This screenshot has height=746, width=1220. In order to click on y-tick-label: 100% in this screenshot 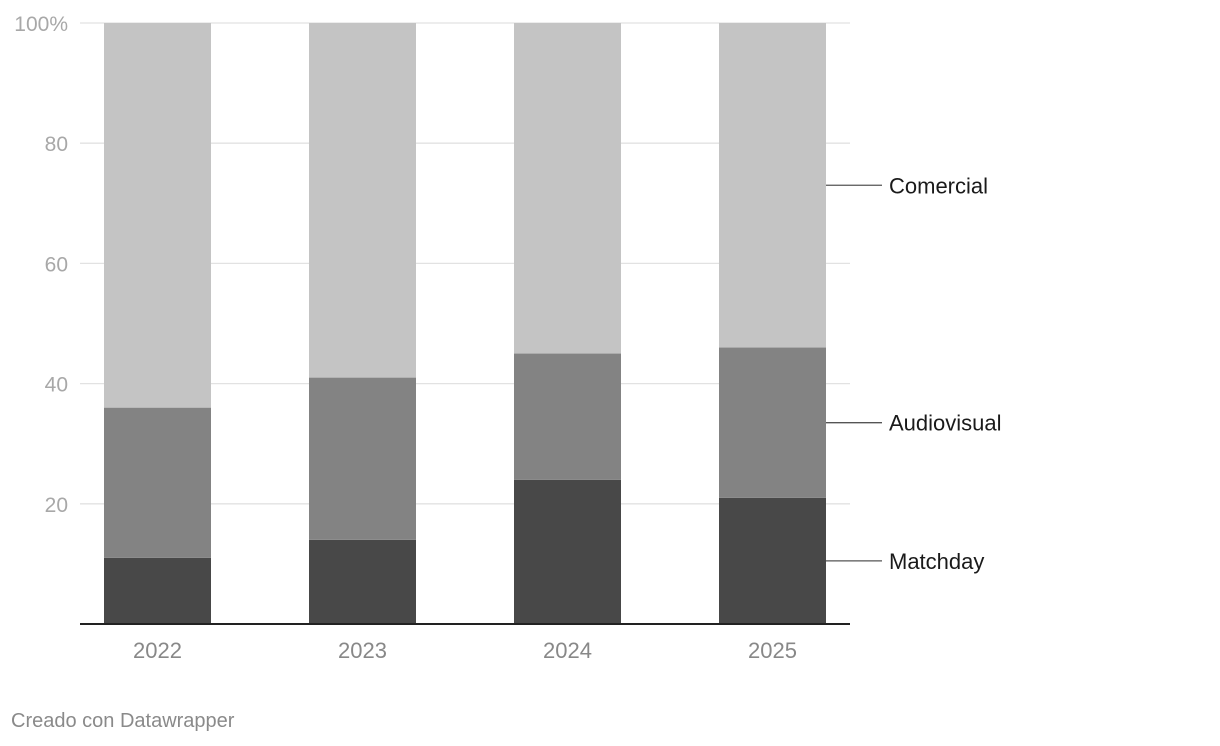, I will do `click(41, 24)`.